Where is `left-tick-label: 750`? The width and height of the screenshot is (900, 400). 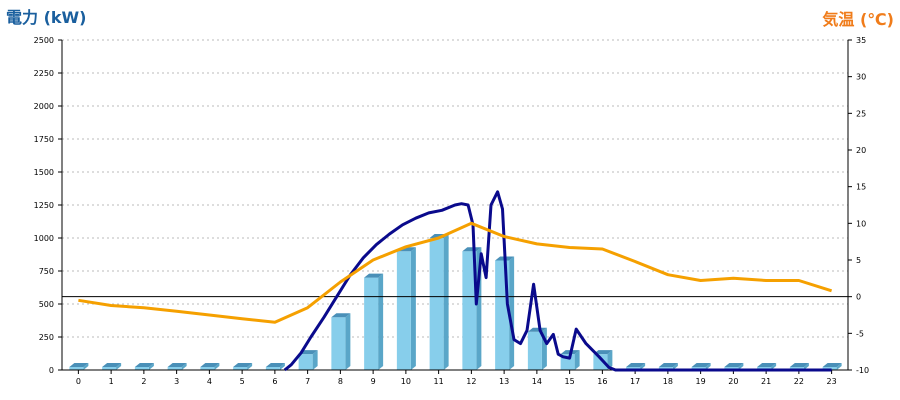 left-tick-label: 750 is located at coordinates (46, 271).